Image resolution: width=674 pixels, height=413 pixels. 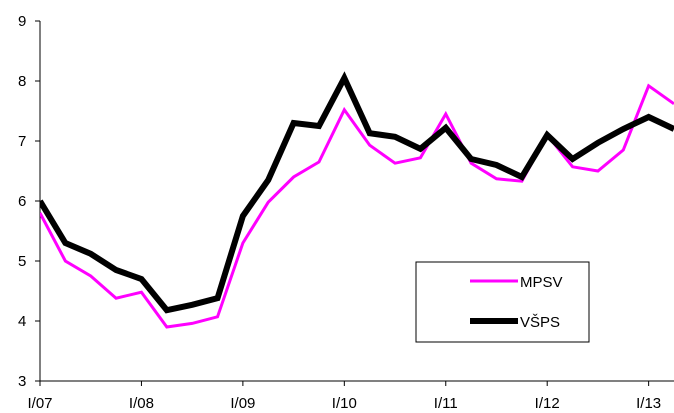 I want to click on x-tick-label: I/11, so click(x=446, y=403).